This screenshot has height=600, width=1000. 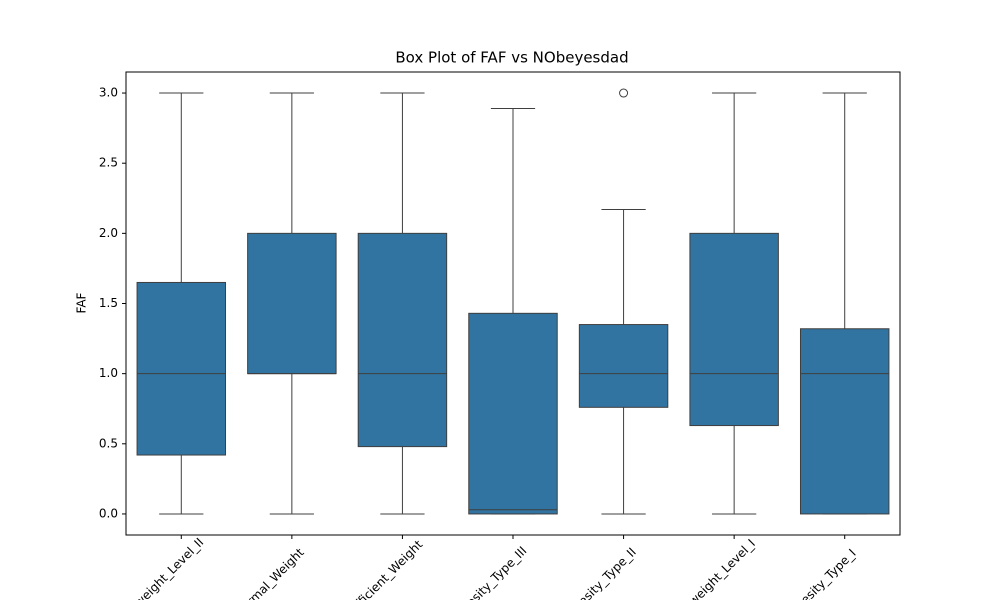 What do you see at coordinates (491, 572) in the screenshot?
I see `x-tick-label: Obesity_Type_III` at bounding box center [491, 572].